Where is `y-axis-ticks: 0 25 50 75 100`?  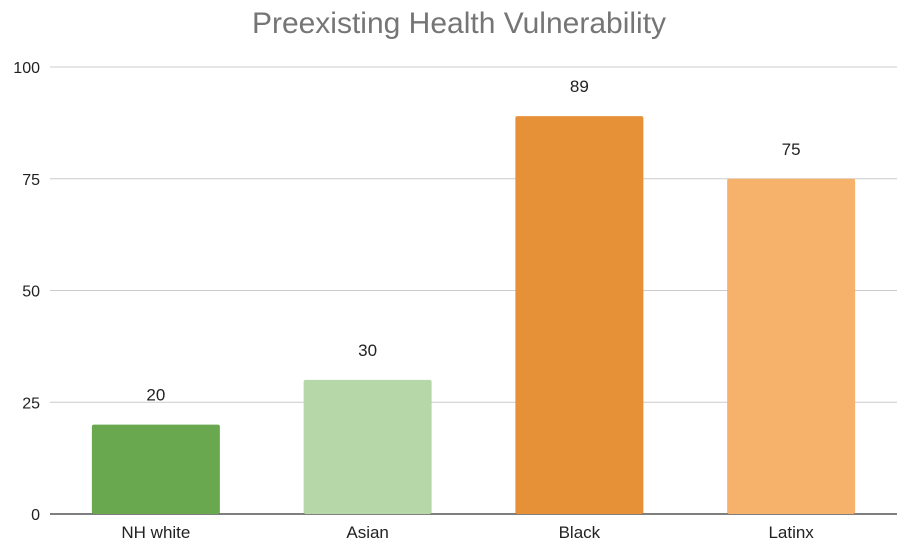
y-axis-ticks: 0 25 50 75 100 is located at coordinates (26, 292).